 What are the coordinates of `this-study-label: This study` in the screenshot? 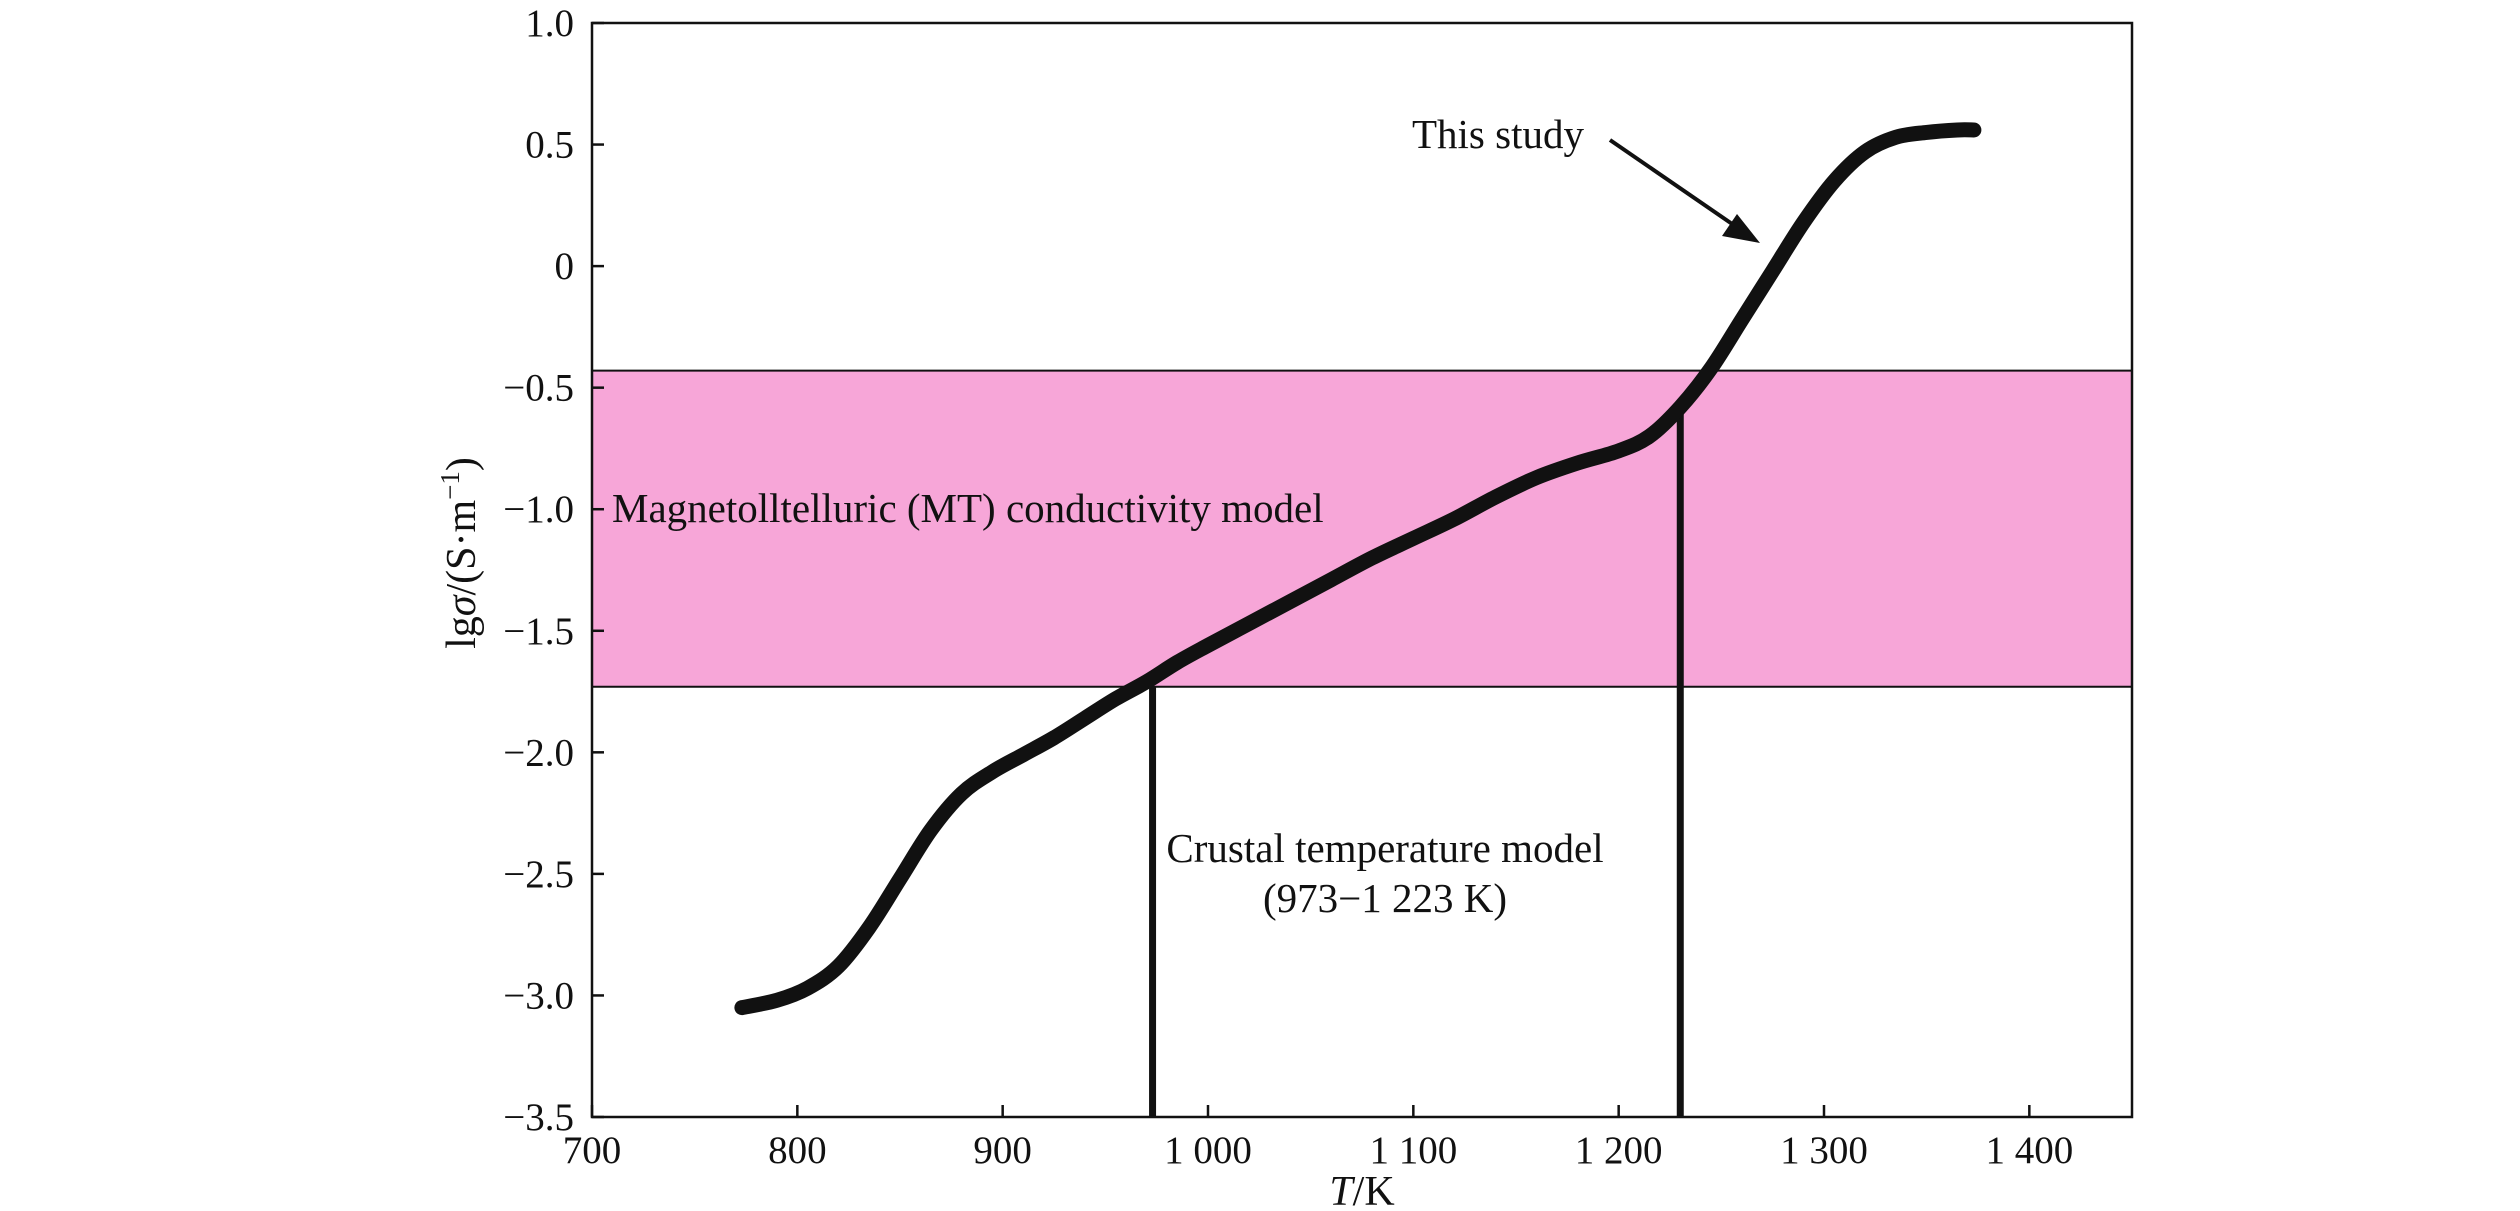 It's located at (1498, 134).